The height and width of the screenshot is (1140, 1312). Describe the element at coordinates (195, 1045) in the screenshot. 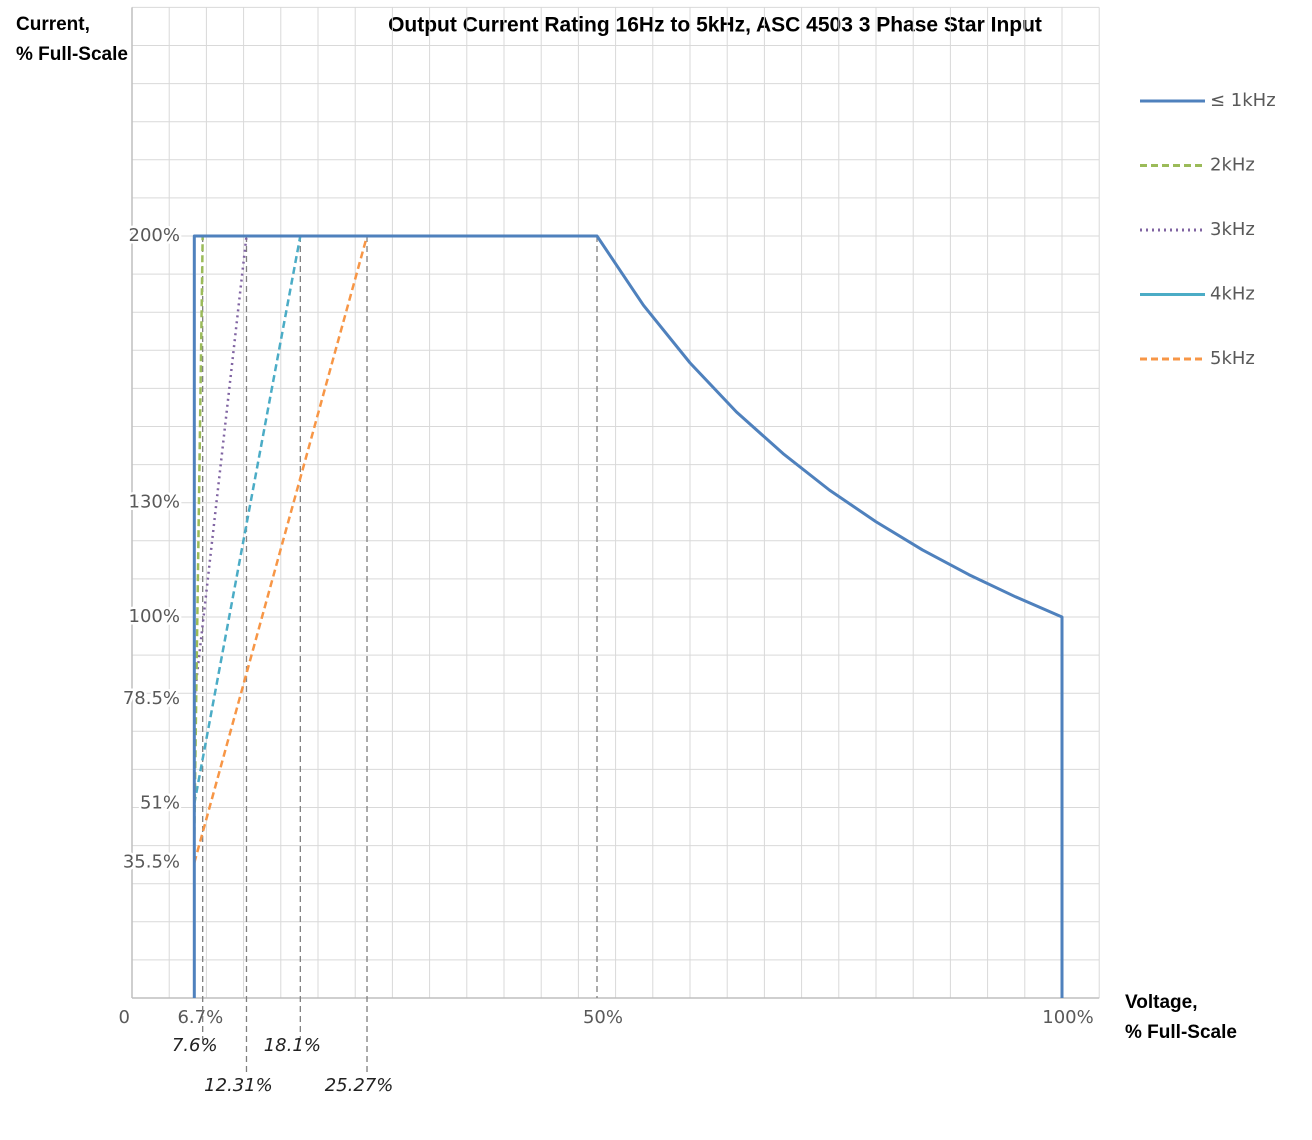

I see `x-tick-label: 7.6%` at that location.